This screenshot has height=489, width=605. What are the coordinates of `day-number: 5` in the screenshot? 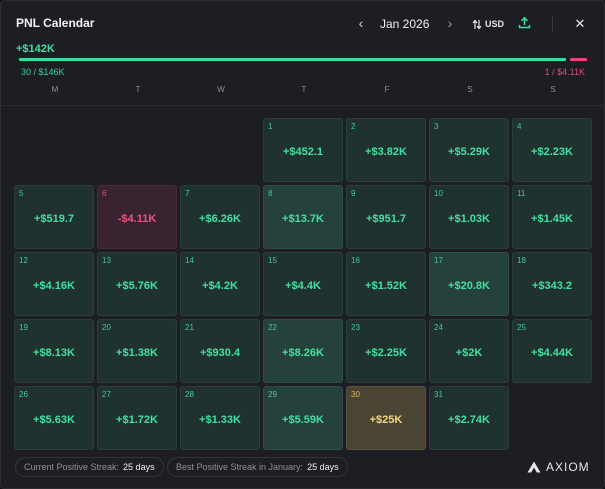 It's located at (21, 193).